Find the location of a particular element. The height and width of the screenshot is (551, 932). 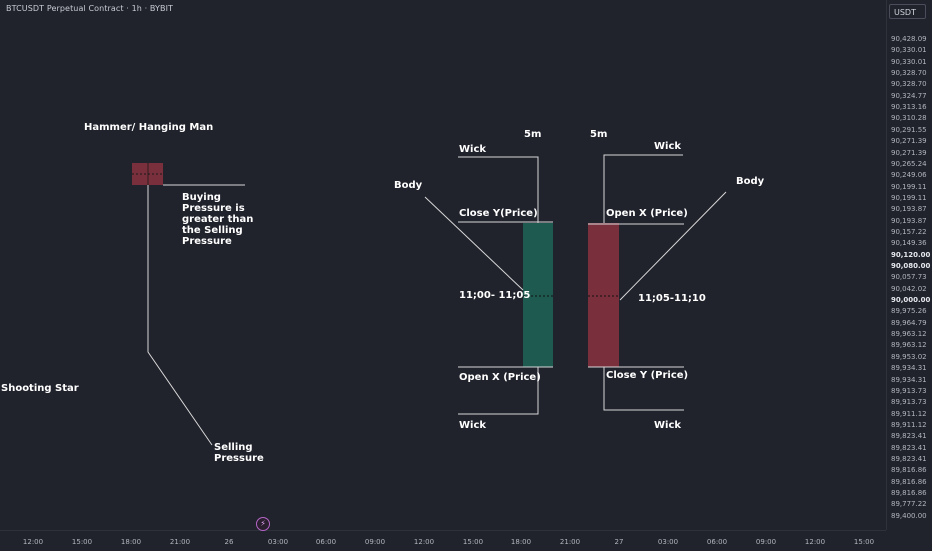

time-axis is located at coordinates (443, 540).